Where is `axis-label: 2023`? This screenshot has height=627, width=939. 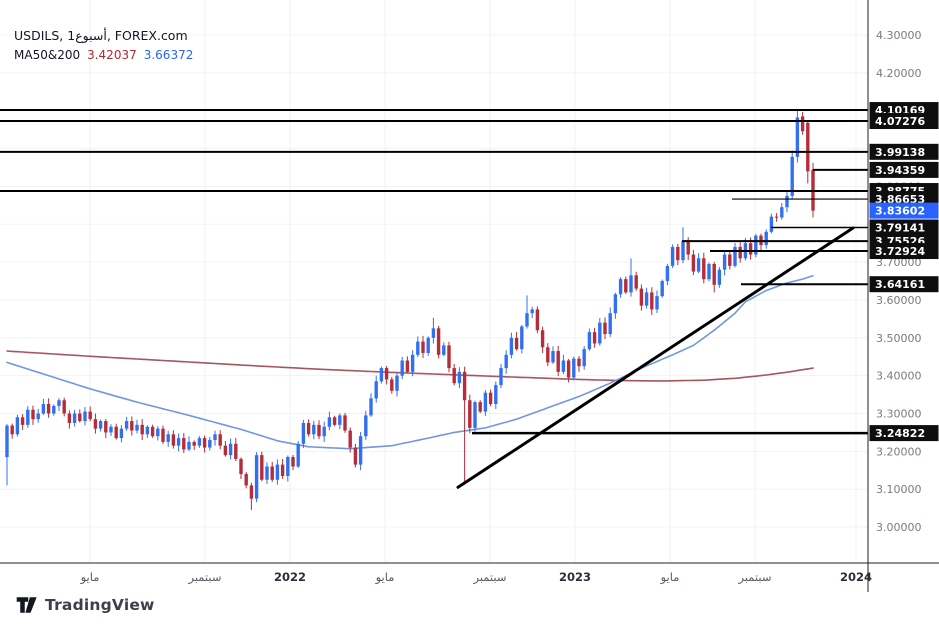
axis-label: 2023 is located at coordinates (575, 577).